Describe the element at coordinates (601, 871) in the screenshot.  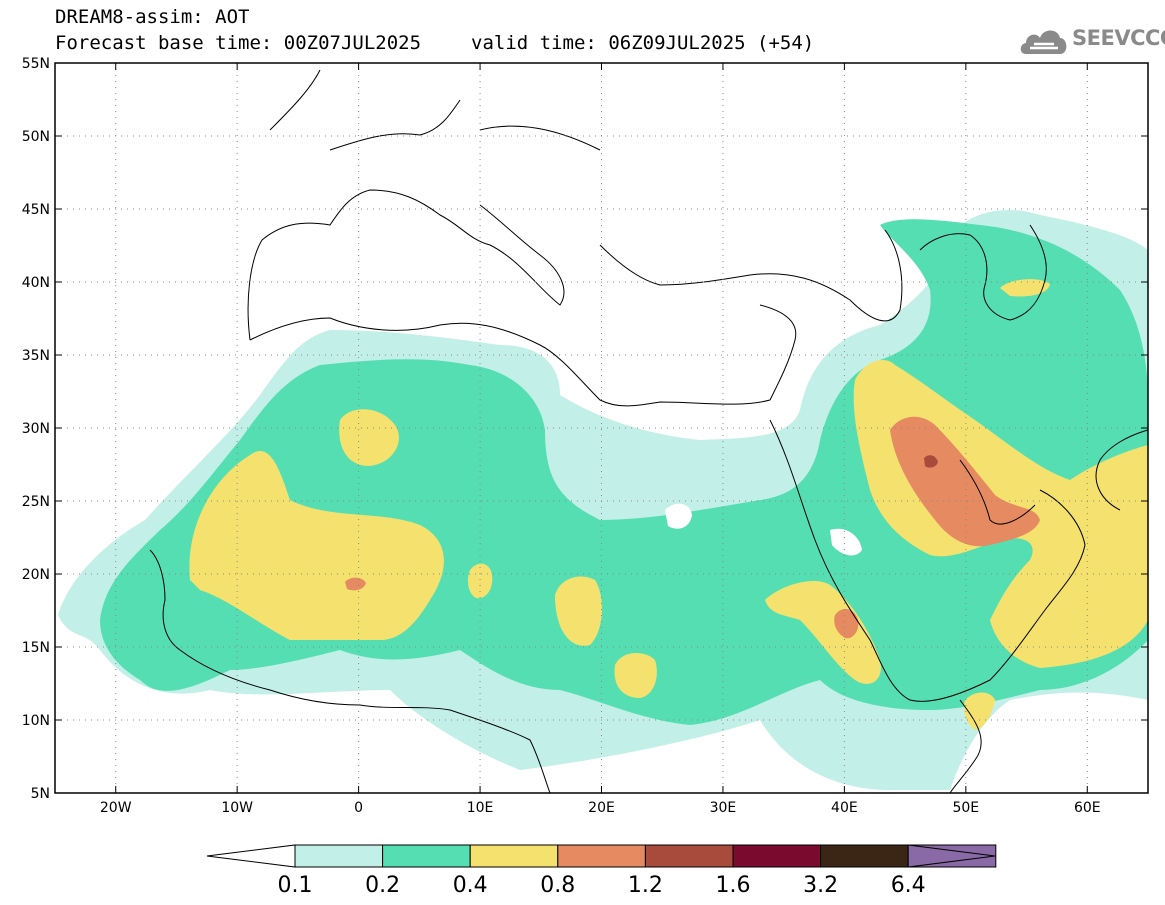
I see `colorbar: 0.1 0.2 0.4 0.8 1.2 1.6 3.2 6.4` at that location.